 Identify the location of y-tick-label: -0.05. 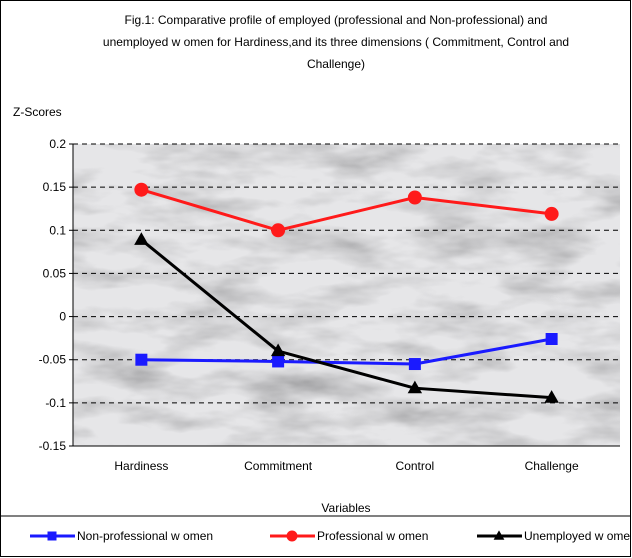
(53, 360).